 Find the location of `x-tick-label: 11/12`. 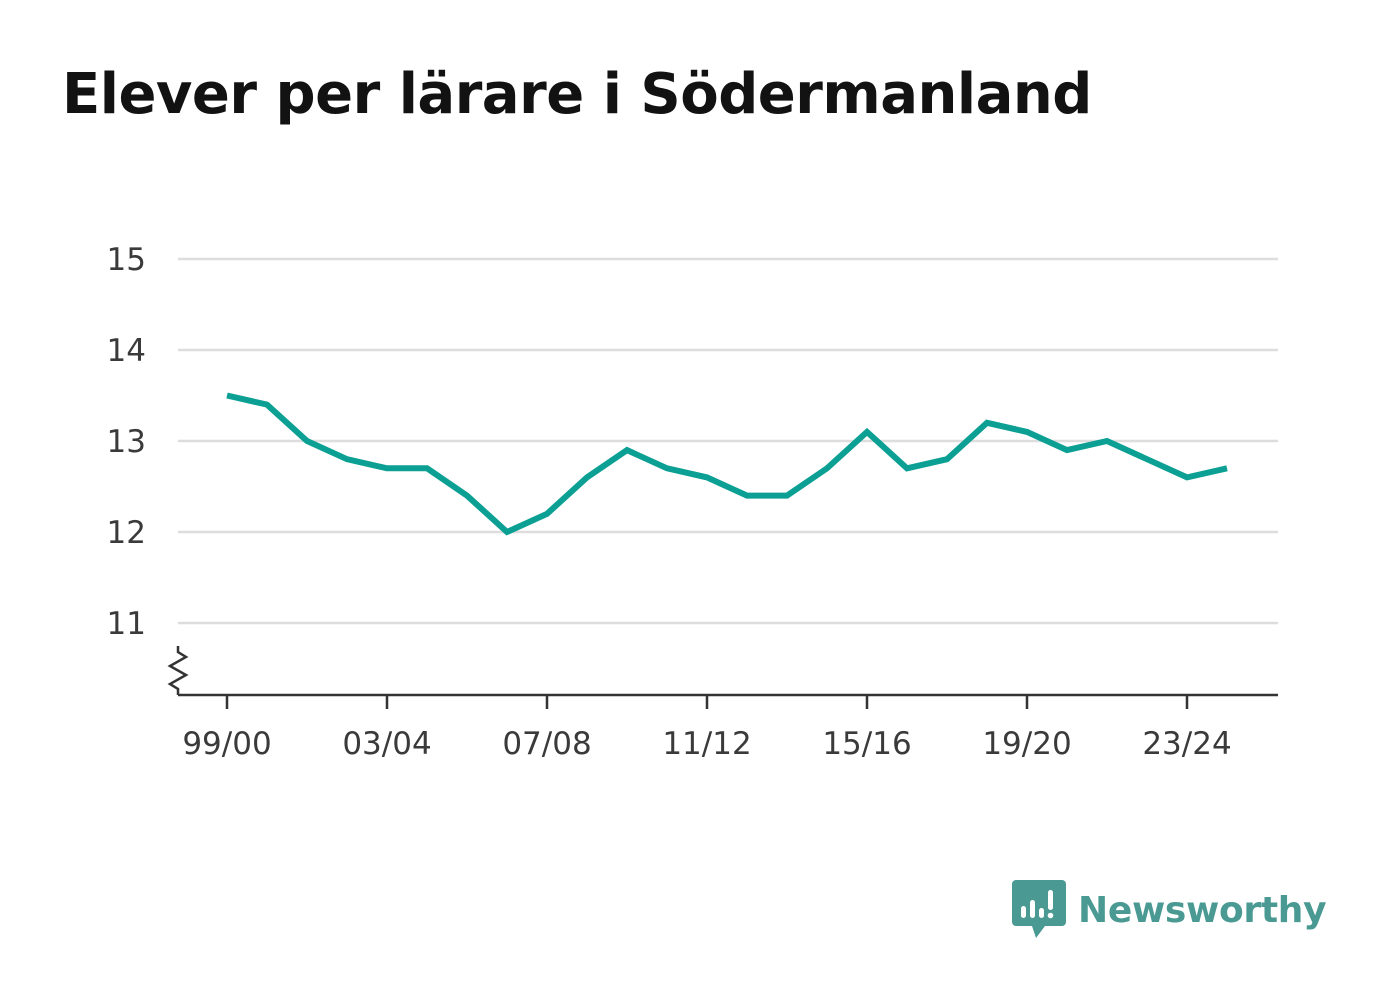

x-tick-label: 11/12 is located at coordinates (706, 744).